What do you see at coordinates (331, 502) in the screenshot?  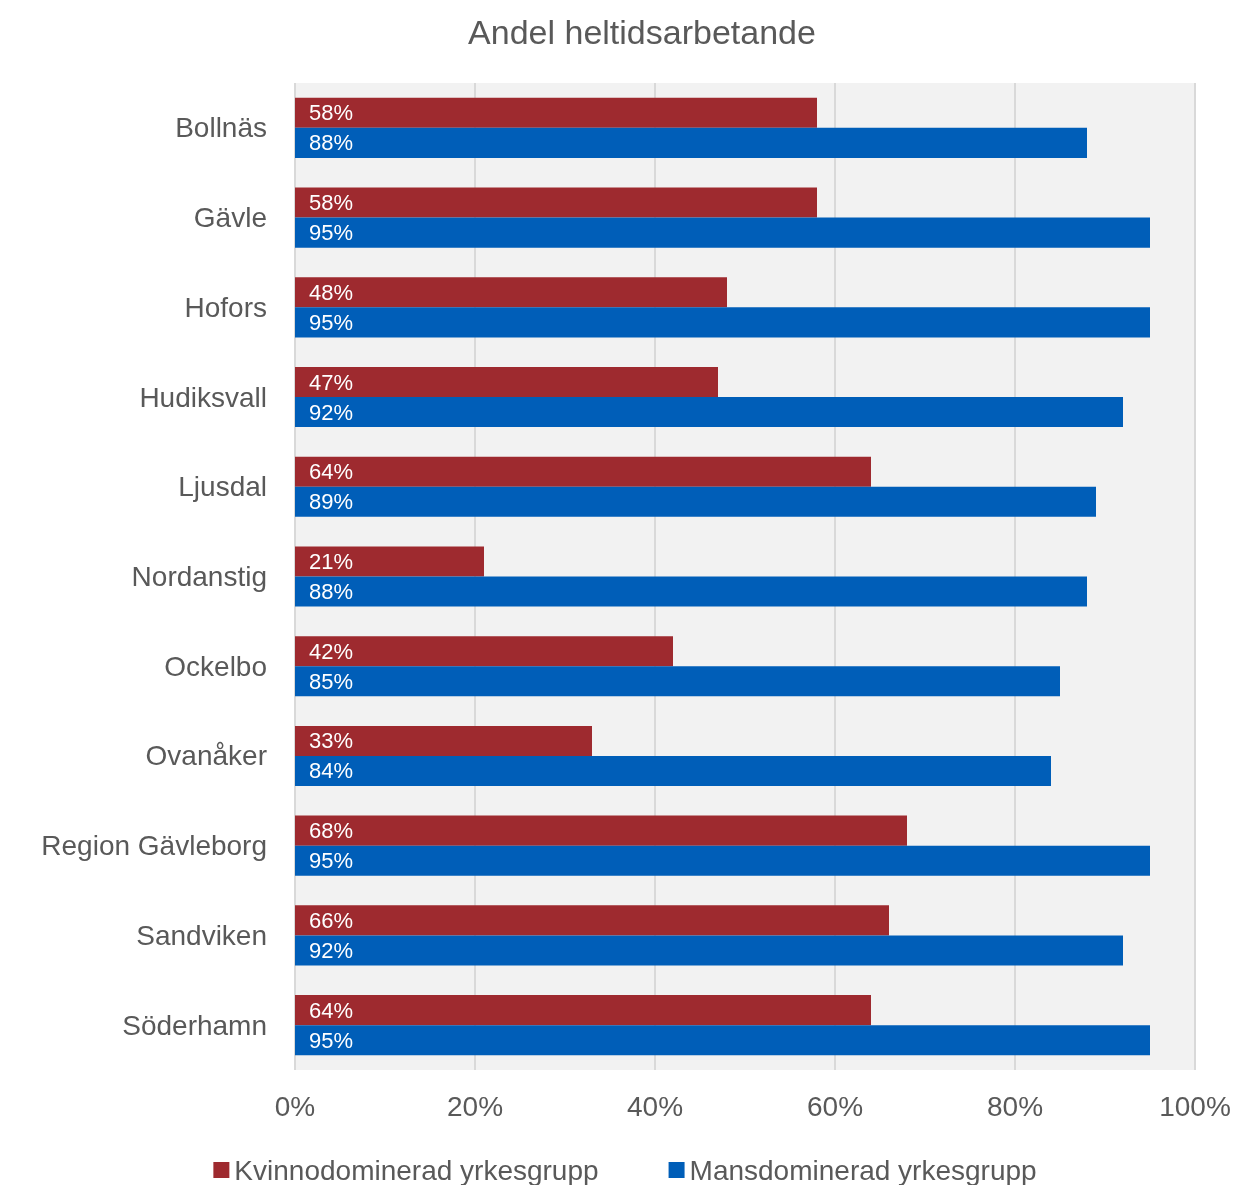 I see `data-label: 89%` at bounding box center [331, 502].